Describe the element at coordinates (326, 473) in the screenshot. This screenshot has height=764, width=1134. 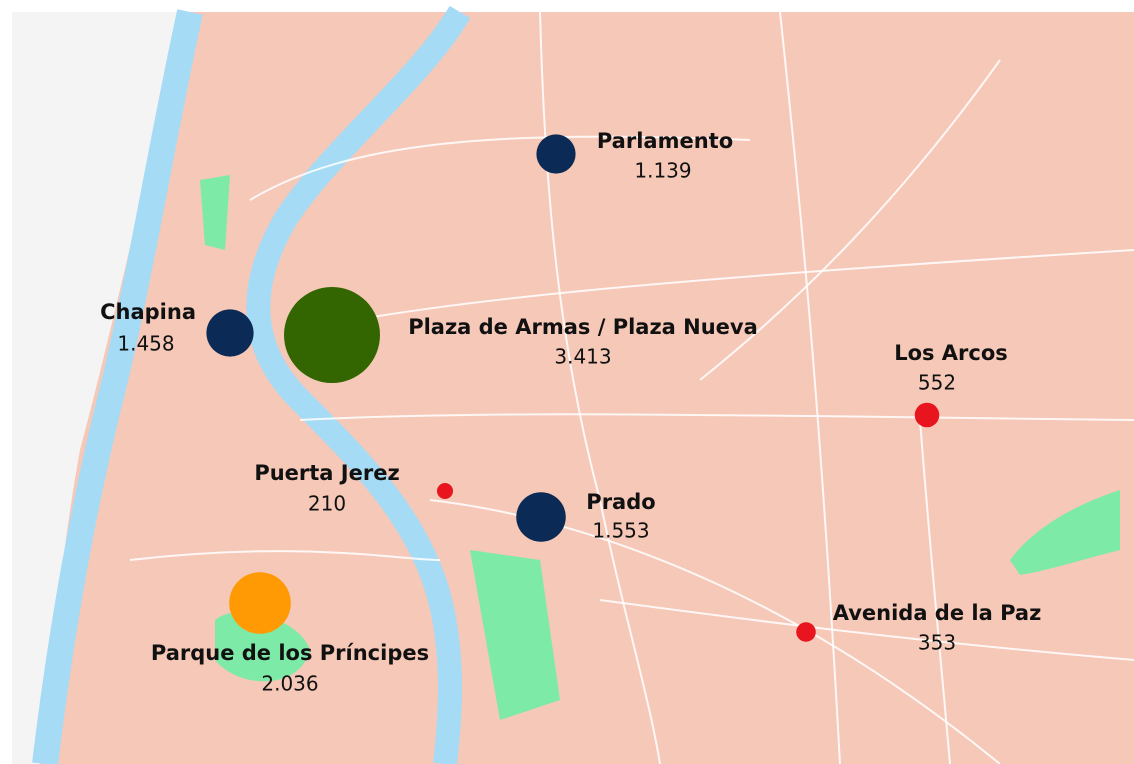
I see `station-name: Puerta Jerez` at that location.